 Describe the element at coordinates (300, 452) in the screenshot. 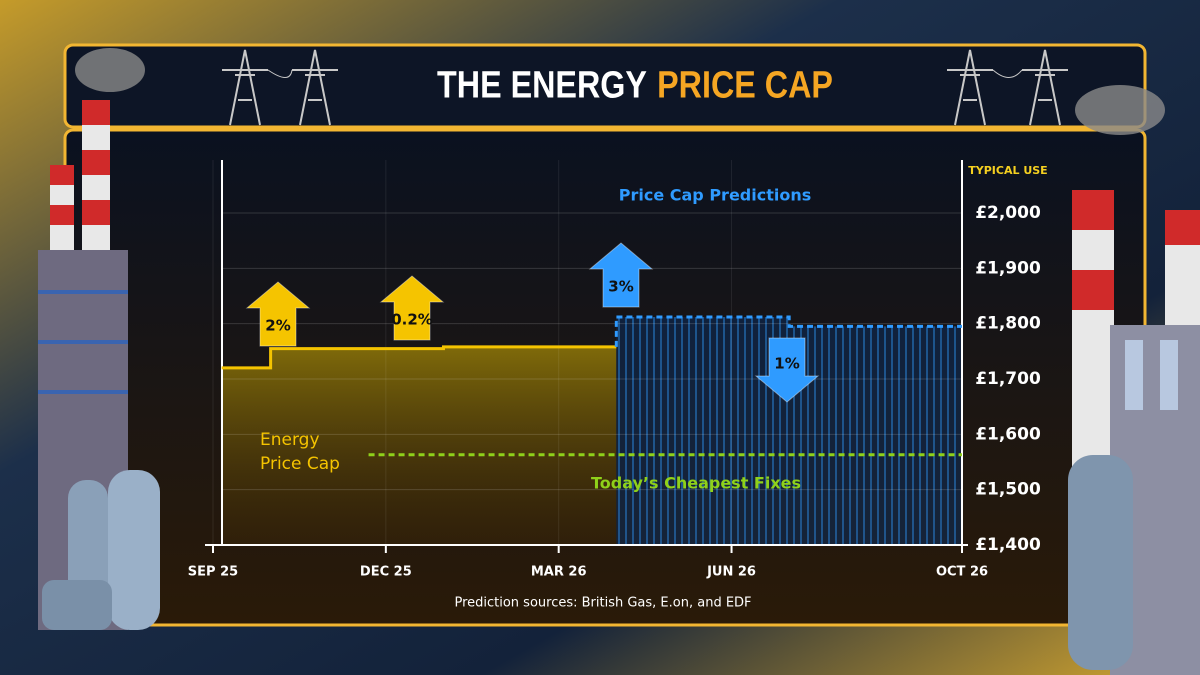

I see `series-label: Energy Price Cap` at that location.